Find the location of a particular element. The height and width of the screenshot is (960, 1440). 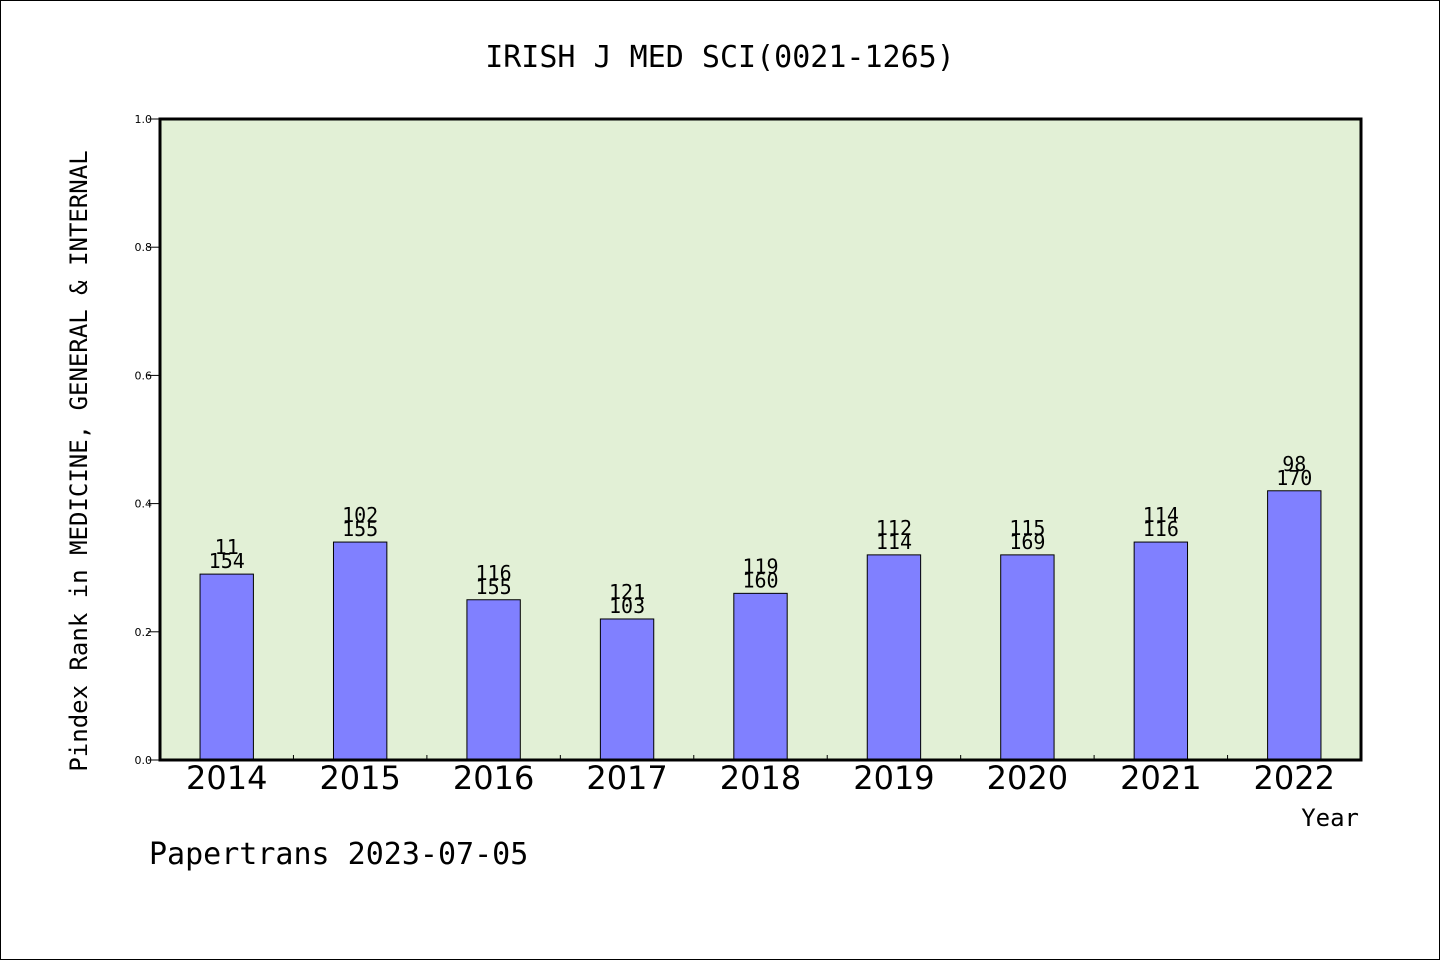

bar-rank-label: 114 is located at coordinates (1161, 515).